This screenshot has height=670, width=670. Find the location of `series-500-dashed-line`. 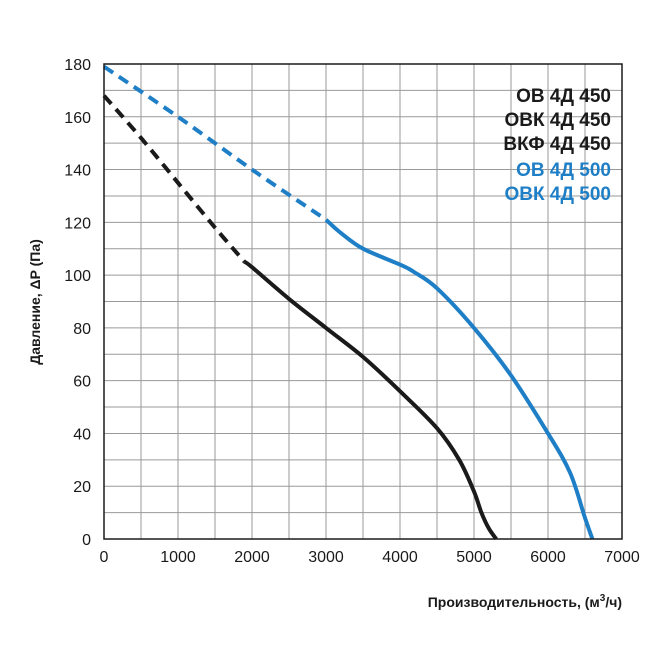

series-500-dashed-line is located at coordinates (215, 143).